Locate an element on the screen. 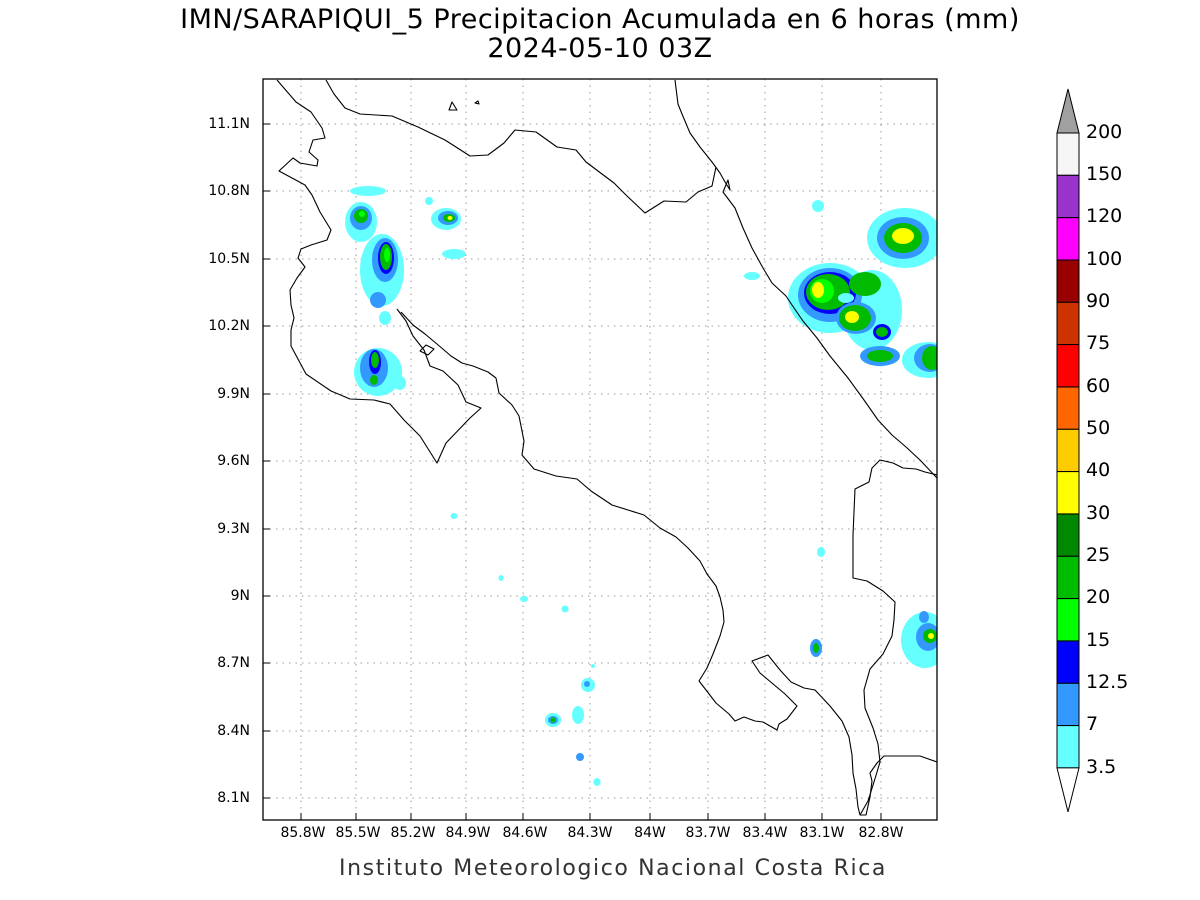 The width and height of the screenshot is (1200, 900). colorbar-label: 200 is located at coordinates (1104, 132).